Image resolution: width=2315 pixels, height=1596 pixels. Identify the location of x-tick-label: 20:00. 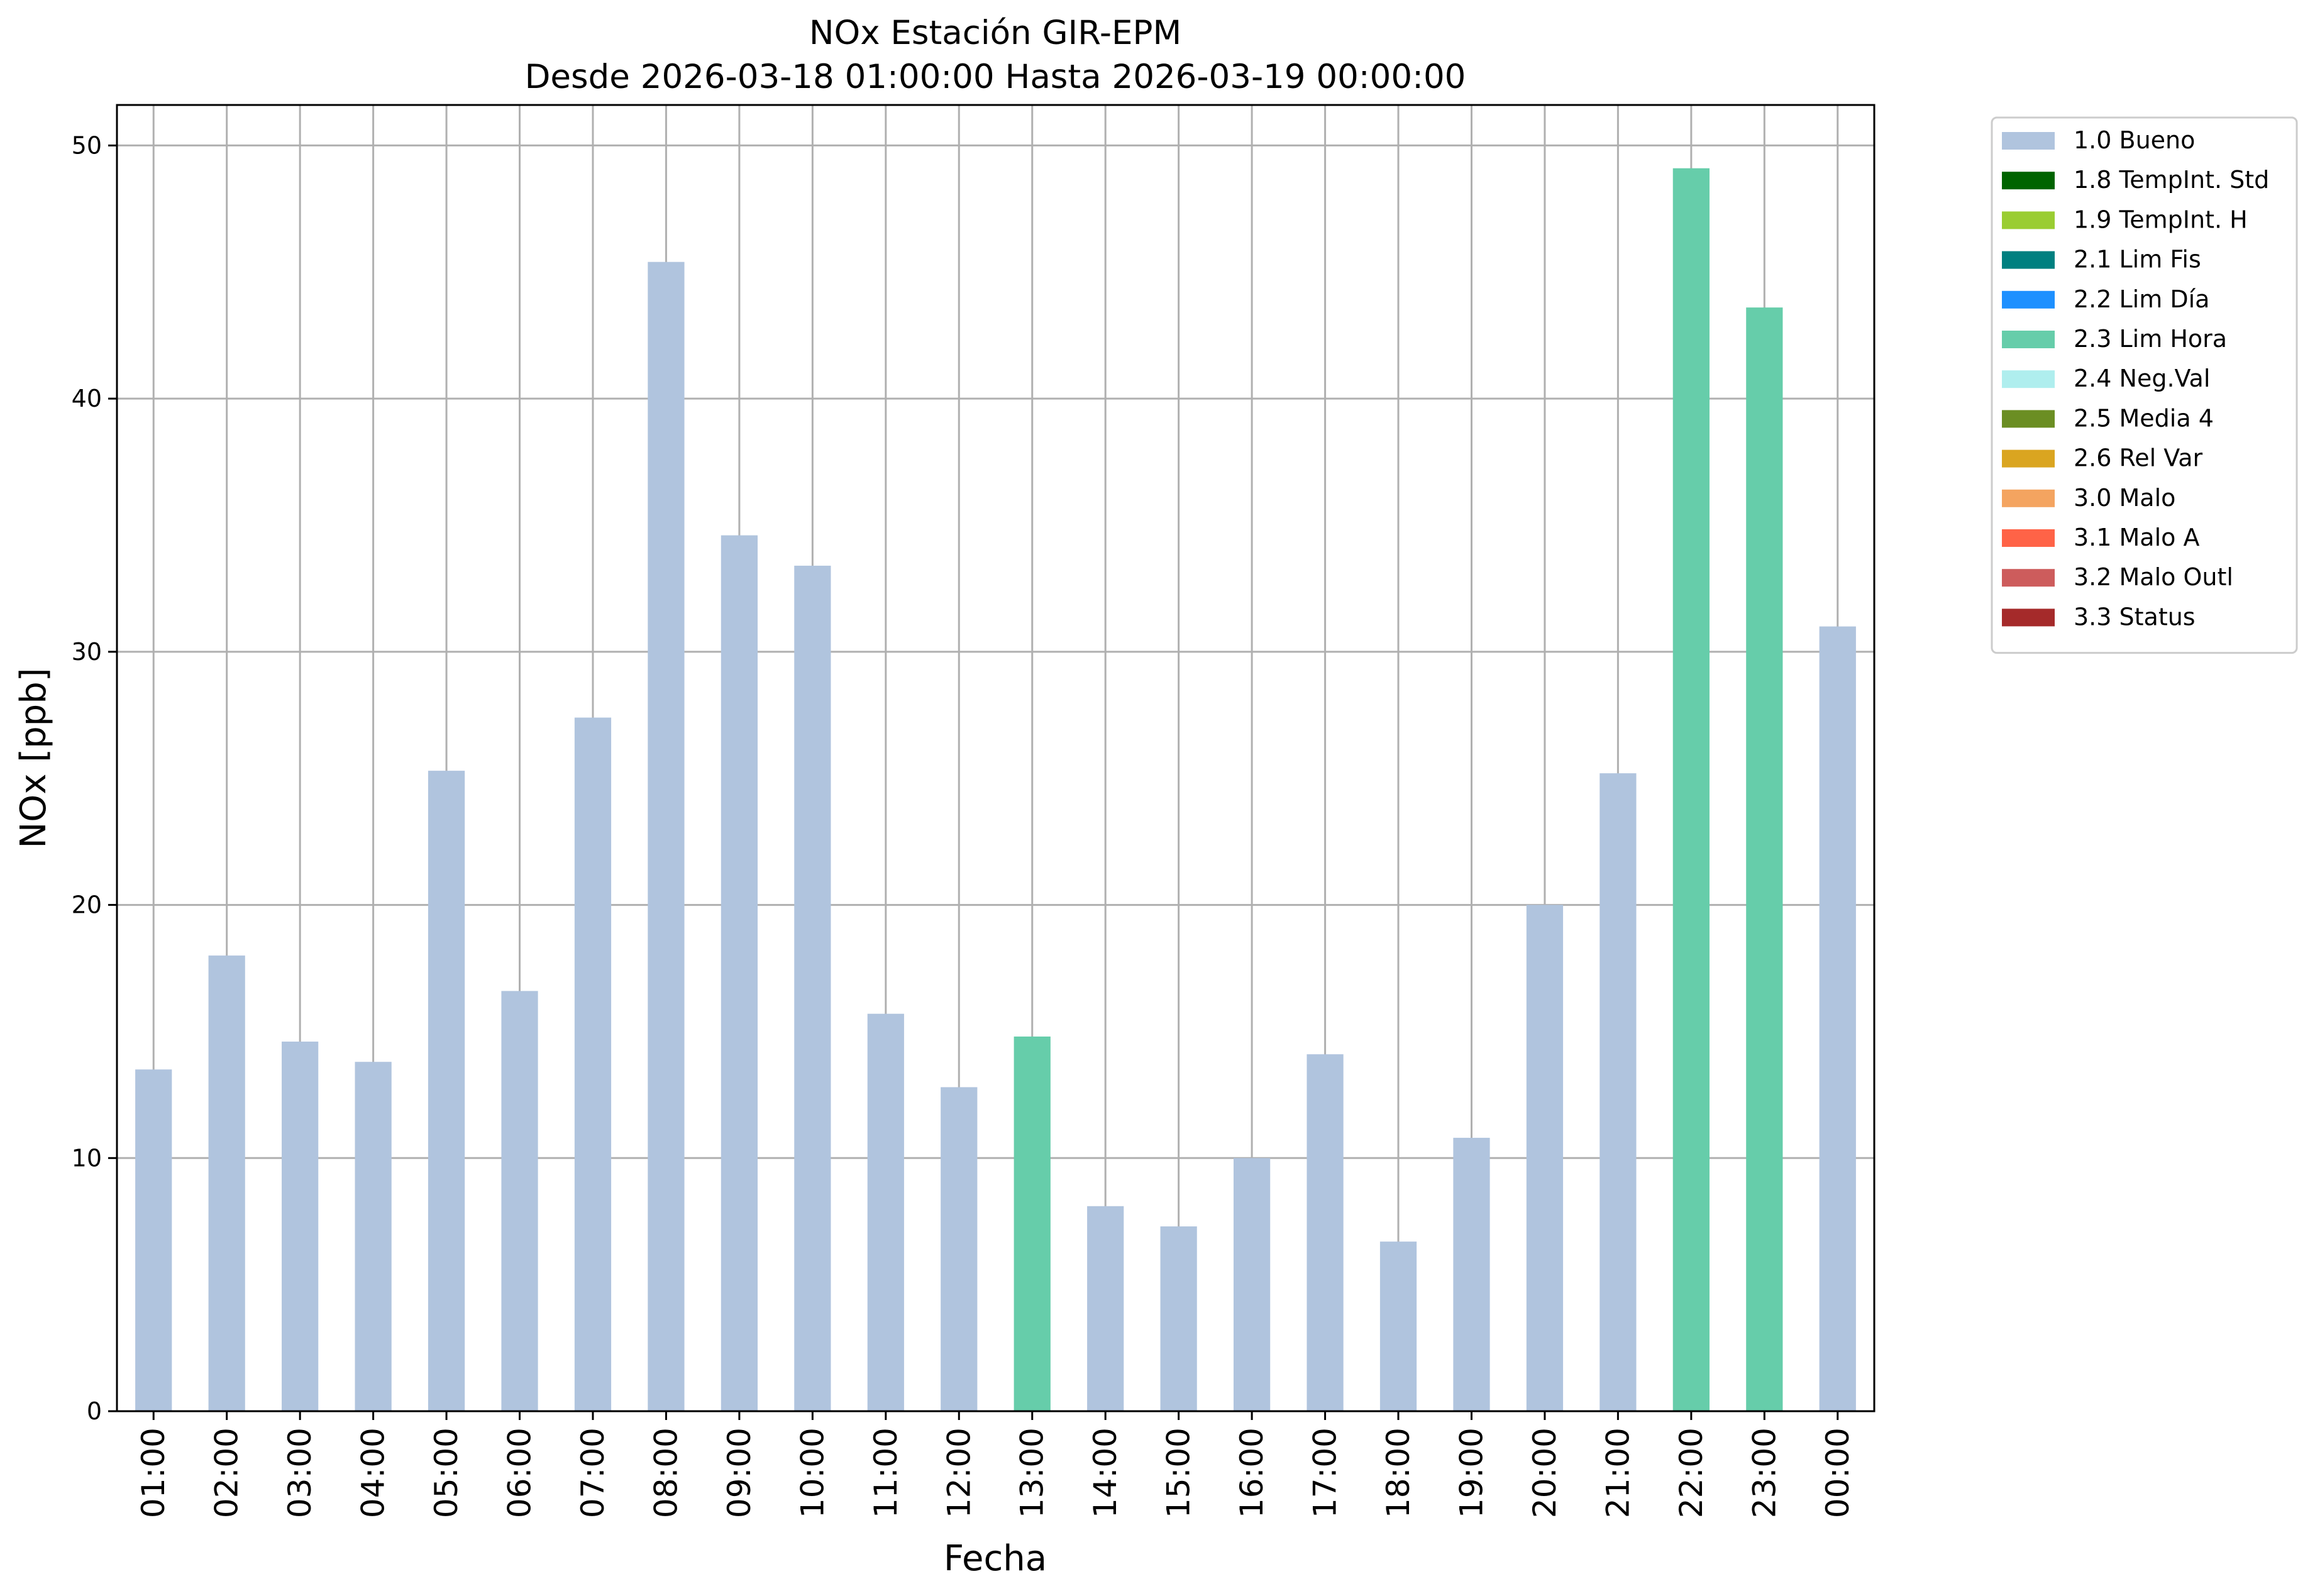
(1545, 1473).